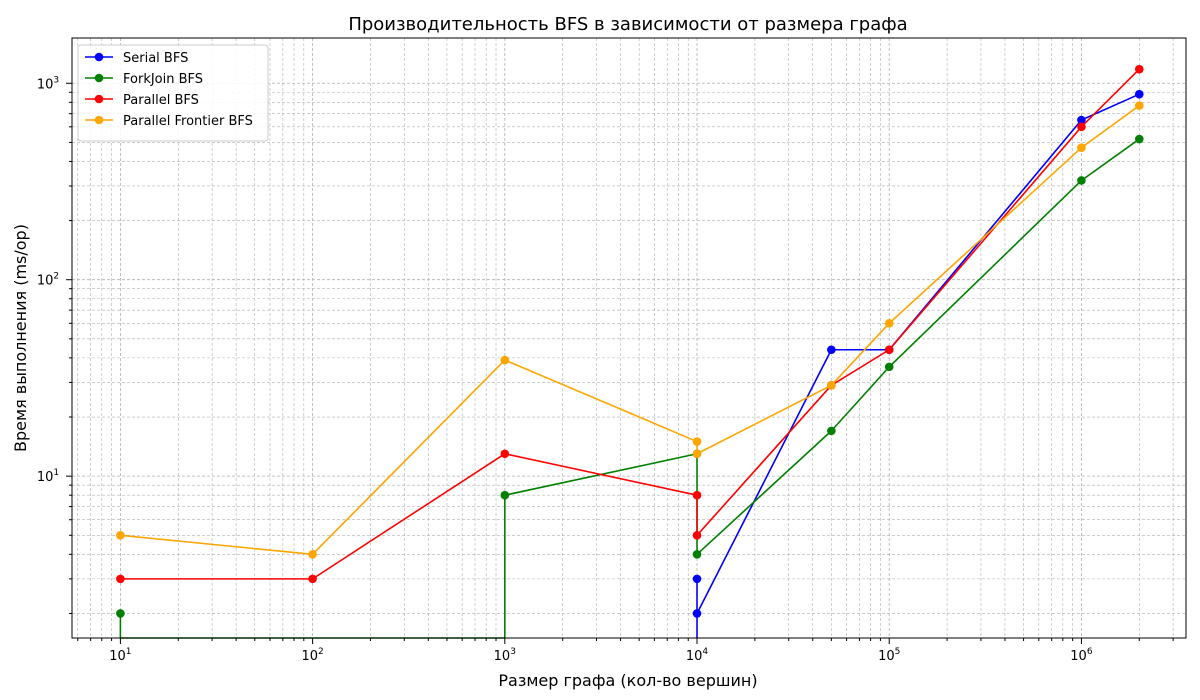 This screenshot has height=700, width=1200. I want to click on x-tick-label: 10⁵, so click(889, 655).